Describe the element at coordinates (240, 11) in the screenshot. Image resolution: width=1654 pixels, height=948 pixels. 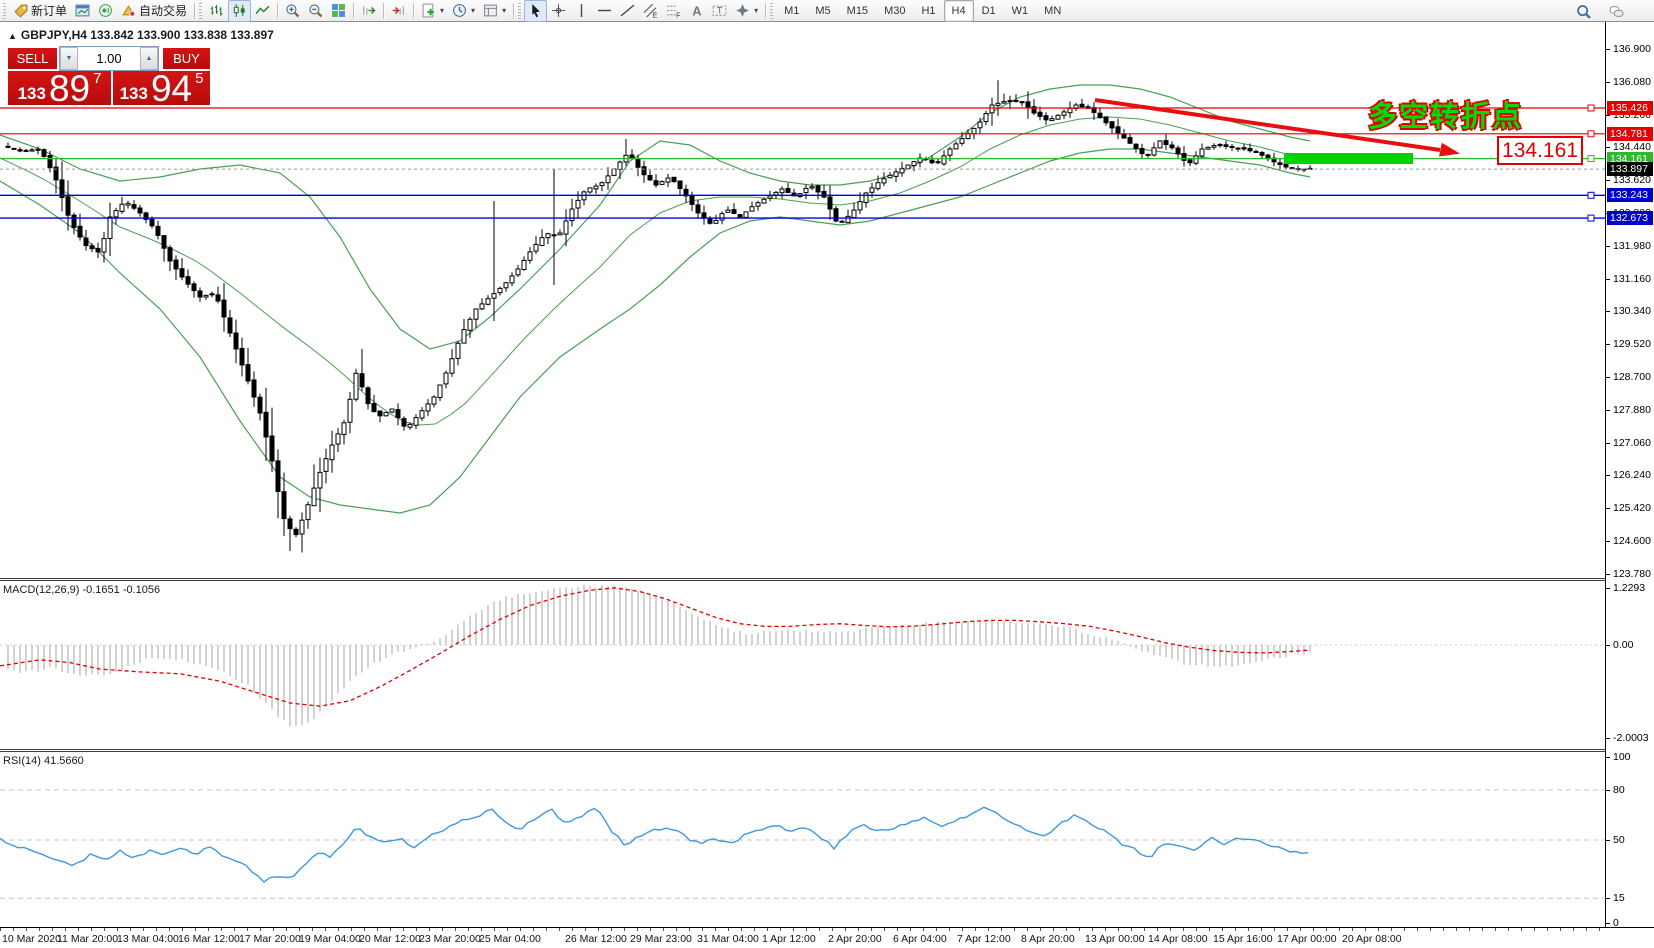
I see `candlestick-button` at that location.